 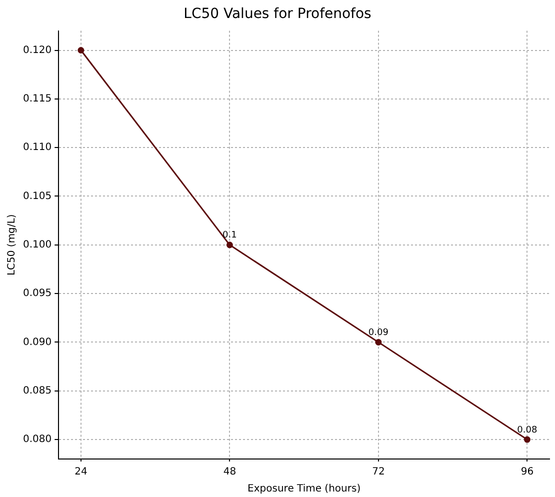 What do you see at coordinates (37, 99) in the screenshot?
I see `y-tick-label: 0.115` at bounding box center [37, 99].